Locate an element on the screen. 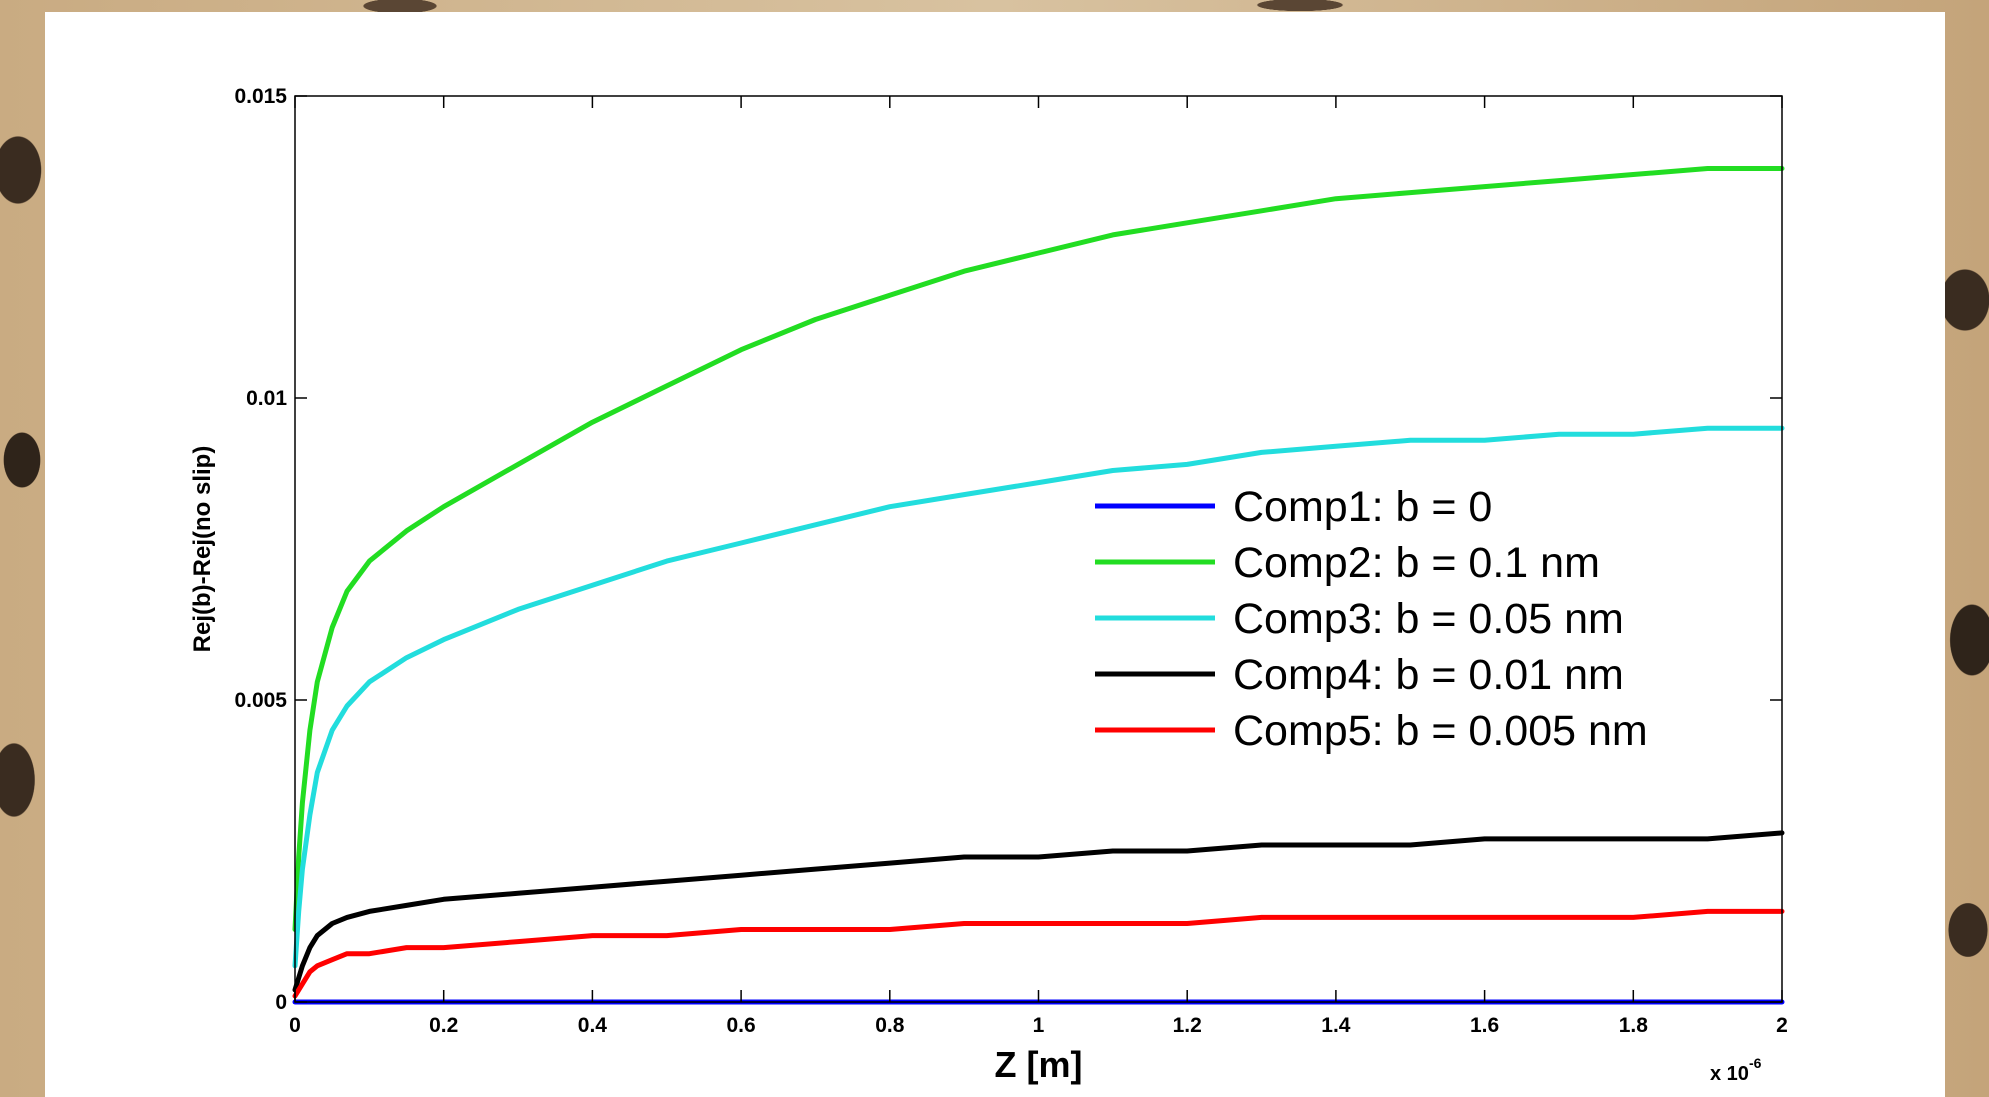  x-axis-exponent-power: -6 is located at coordinates (1755, 1063).